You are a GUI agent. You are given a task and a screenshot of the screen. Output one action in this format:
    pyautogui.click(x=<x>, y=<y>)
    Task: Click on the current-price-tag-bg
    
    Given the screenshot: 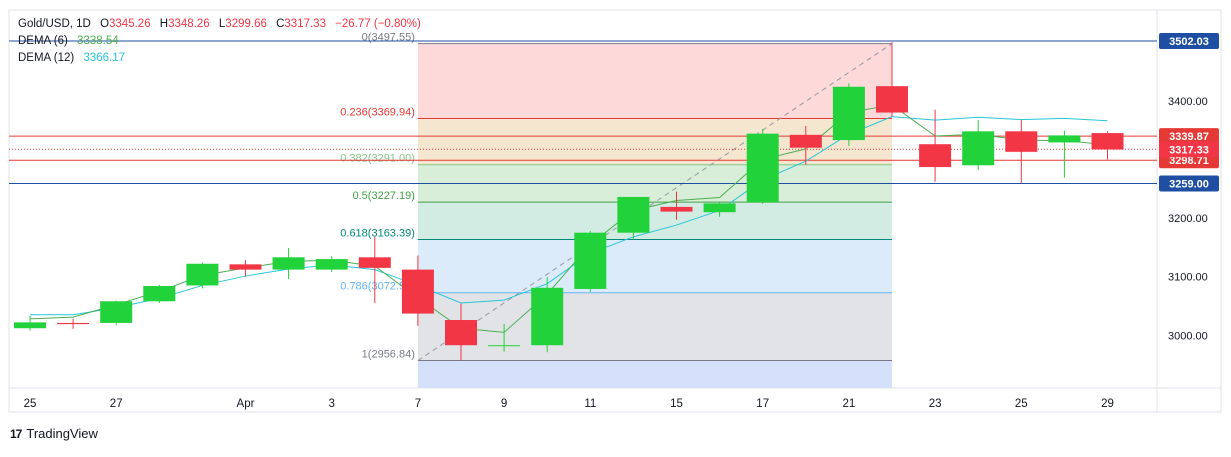 What is the action you would take?
    pyautogui.click(x=1189, y=149)
    